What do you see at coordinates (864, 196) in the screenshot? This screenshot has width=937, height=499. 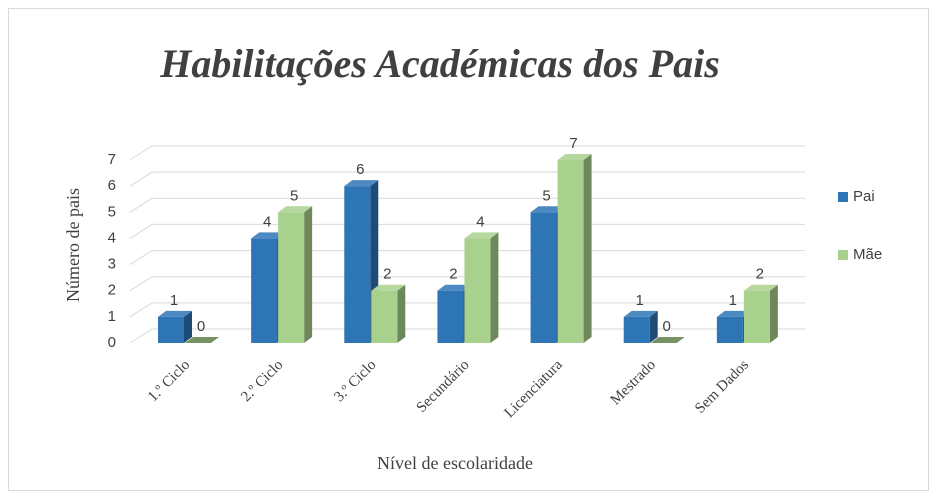 I see `legend-label: Pai` at bounding box center [864, 196].